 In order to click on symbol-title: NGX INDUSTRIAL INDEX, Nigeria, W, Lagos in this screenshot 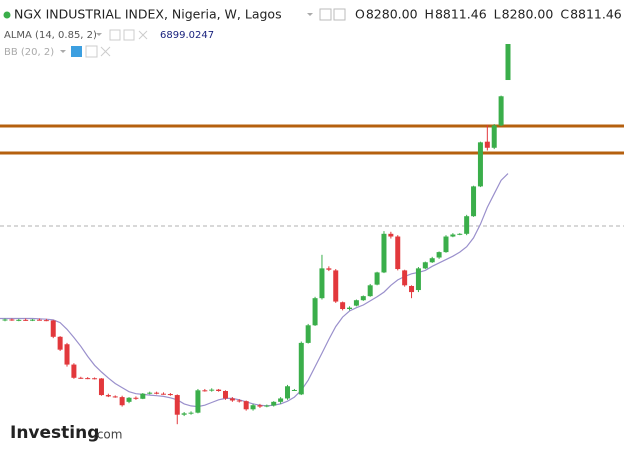, I will do `click(148, 14)`.